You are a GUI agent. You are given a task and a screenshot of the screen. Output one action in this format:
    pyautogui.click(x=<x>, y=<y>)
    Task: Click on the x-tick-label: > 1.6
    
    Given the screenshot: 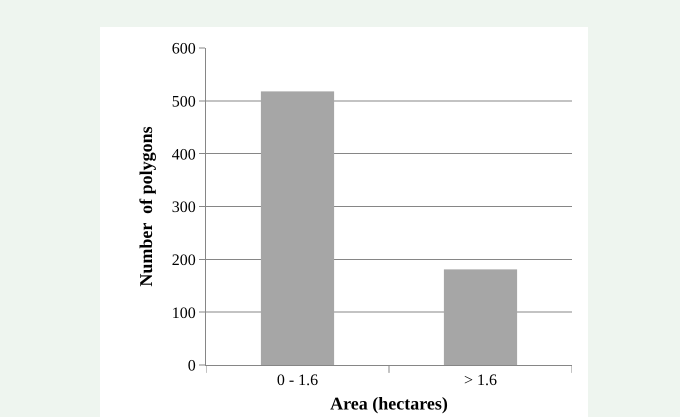 What is the action you would take?
    pyautogui.click(x=481, y=381)
    